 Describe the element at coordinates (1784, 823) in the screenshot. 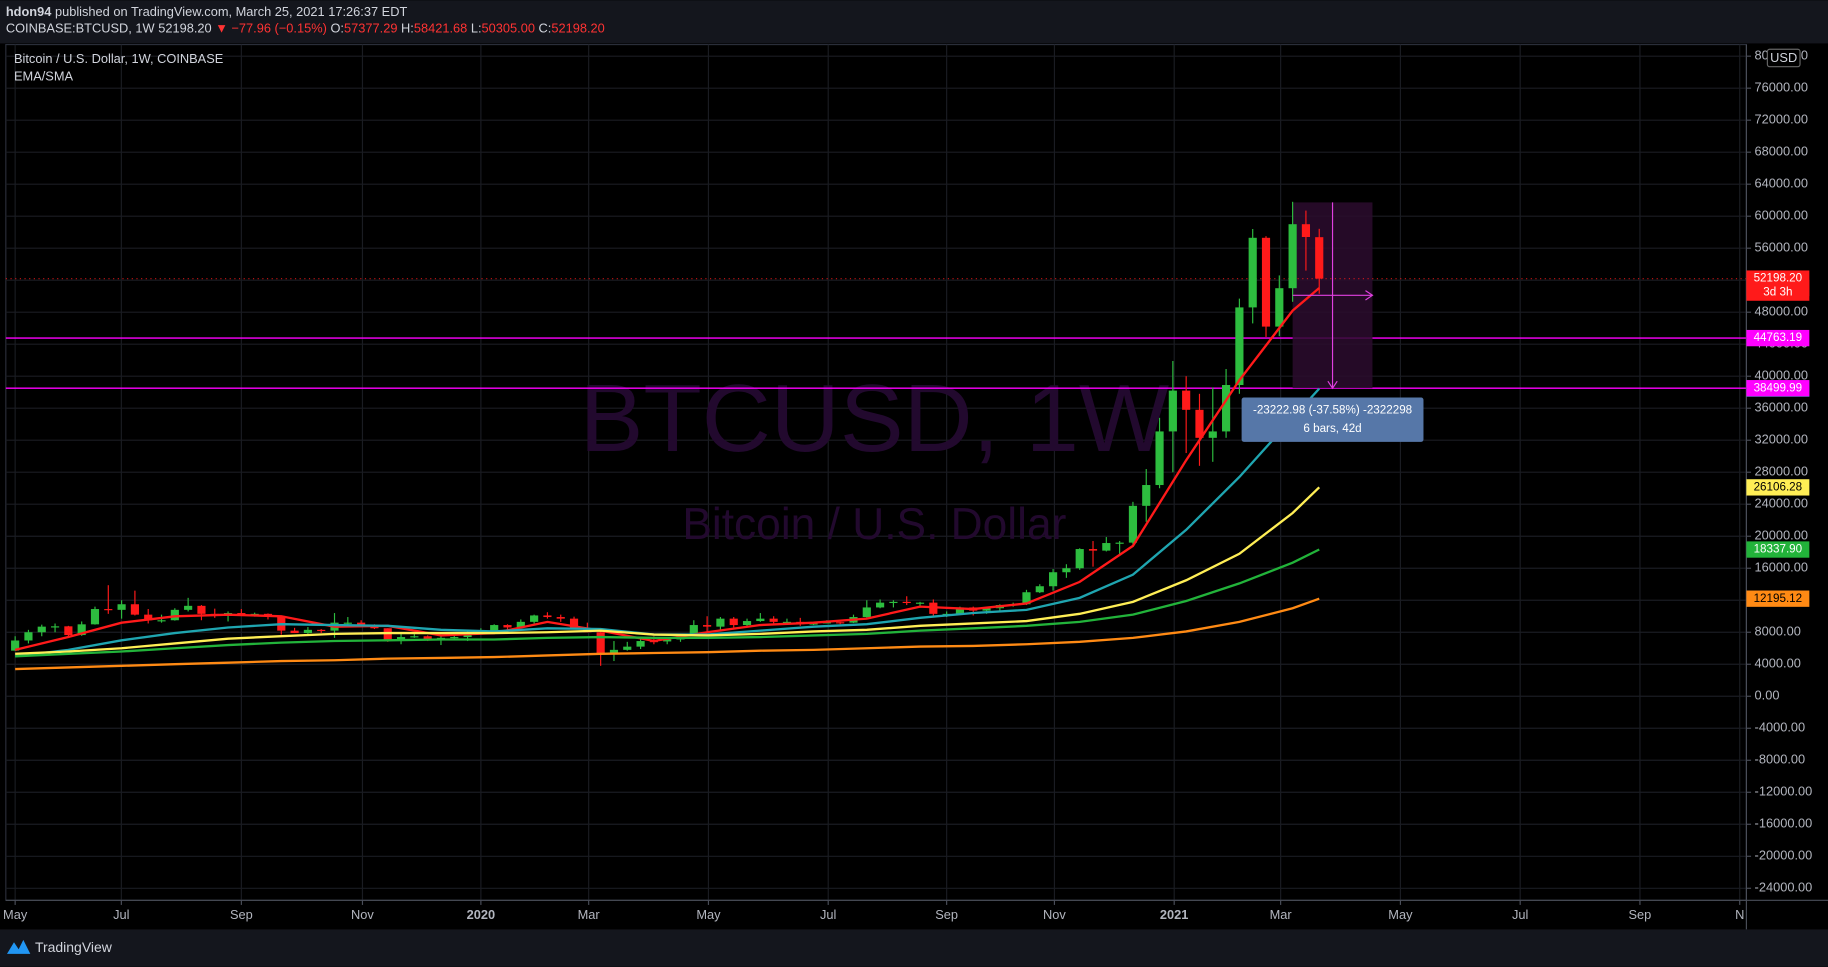

I see `y-tick-label: -16000.00` at that location.